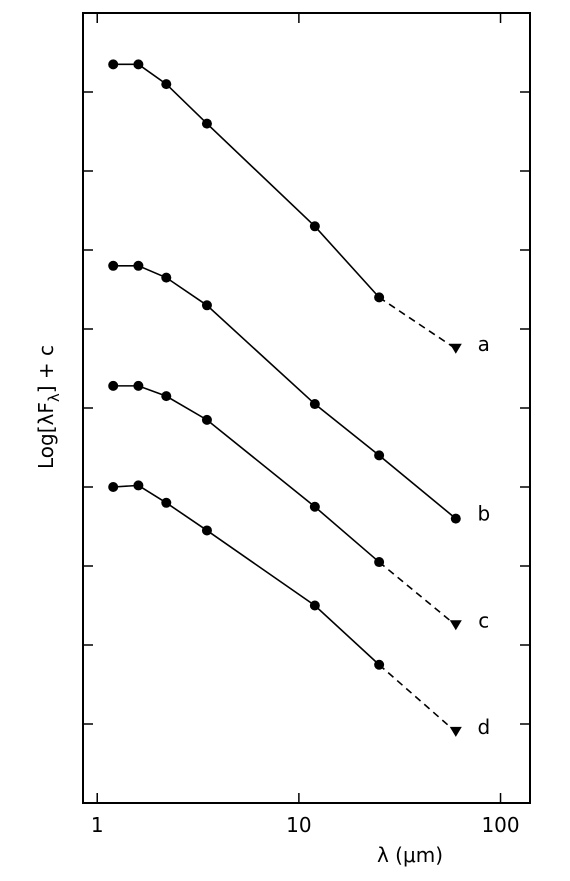 This screenshot has width=570, height=881. I want to click on x-tick-label: 1, so click(97, 825).